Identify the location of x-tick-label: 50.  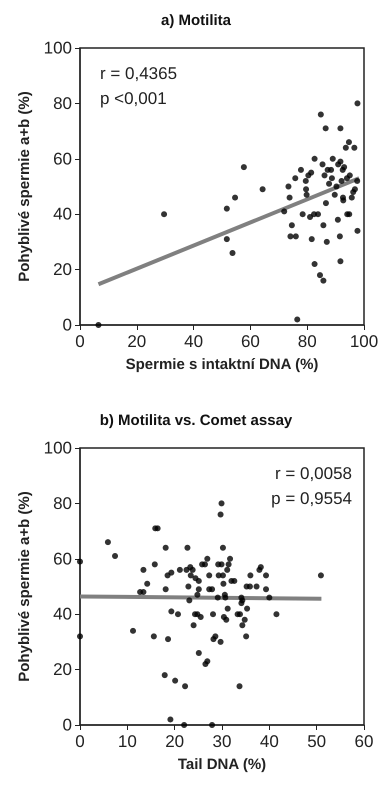
(316, 741).